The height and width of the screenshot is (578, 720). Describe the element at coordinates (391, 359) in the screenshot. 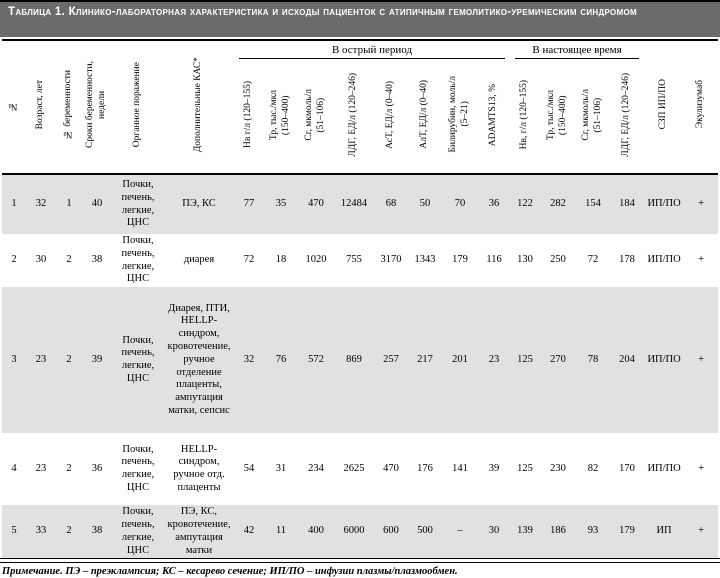

I see `table-cell: 257` at that location.